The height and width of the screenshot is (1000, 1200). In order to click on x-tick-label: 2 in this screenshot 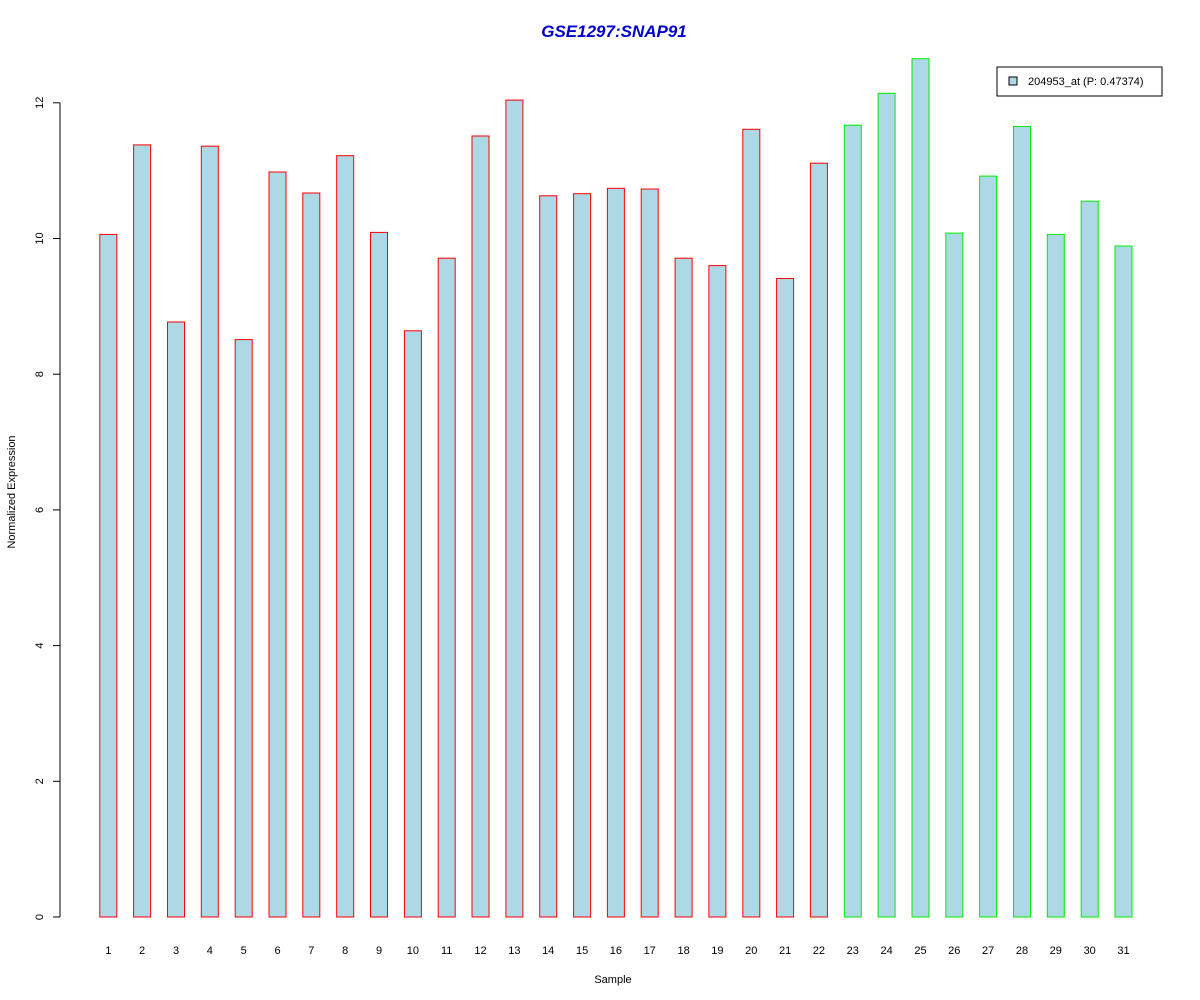, I will do `click(142, 951)`.